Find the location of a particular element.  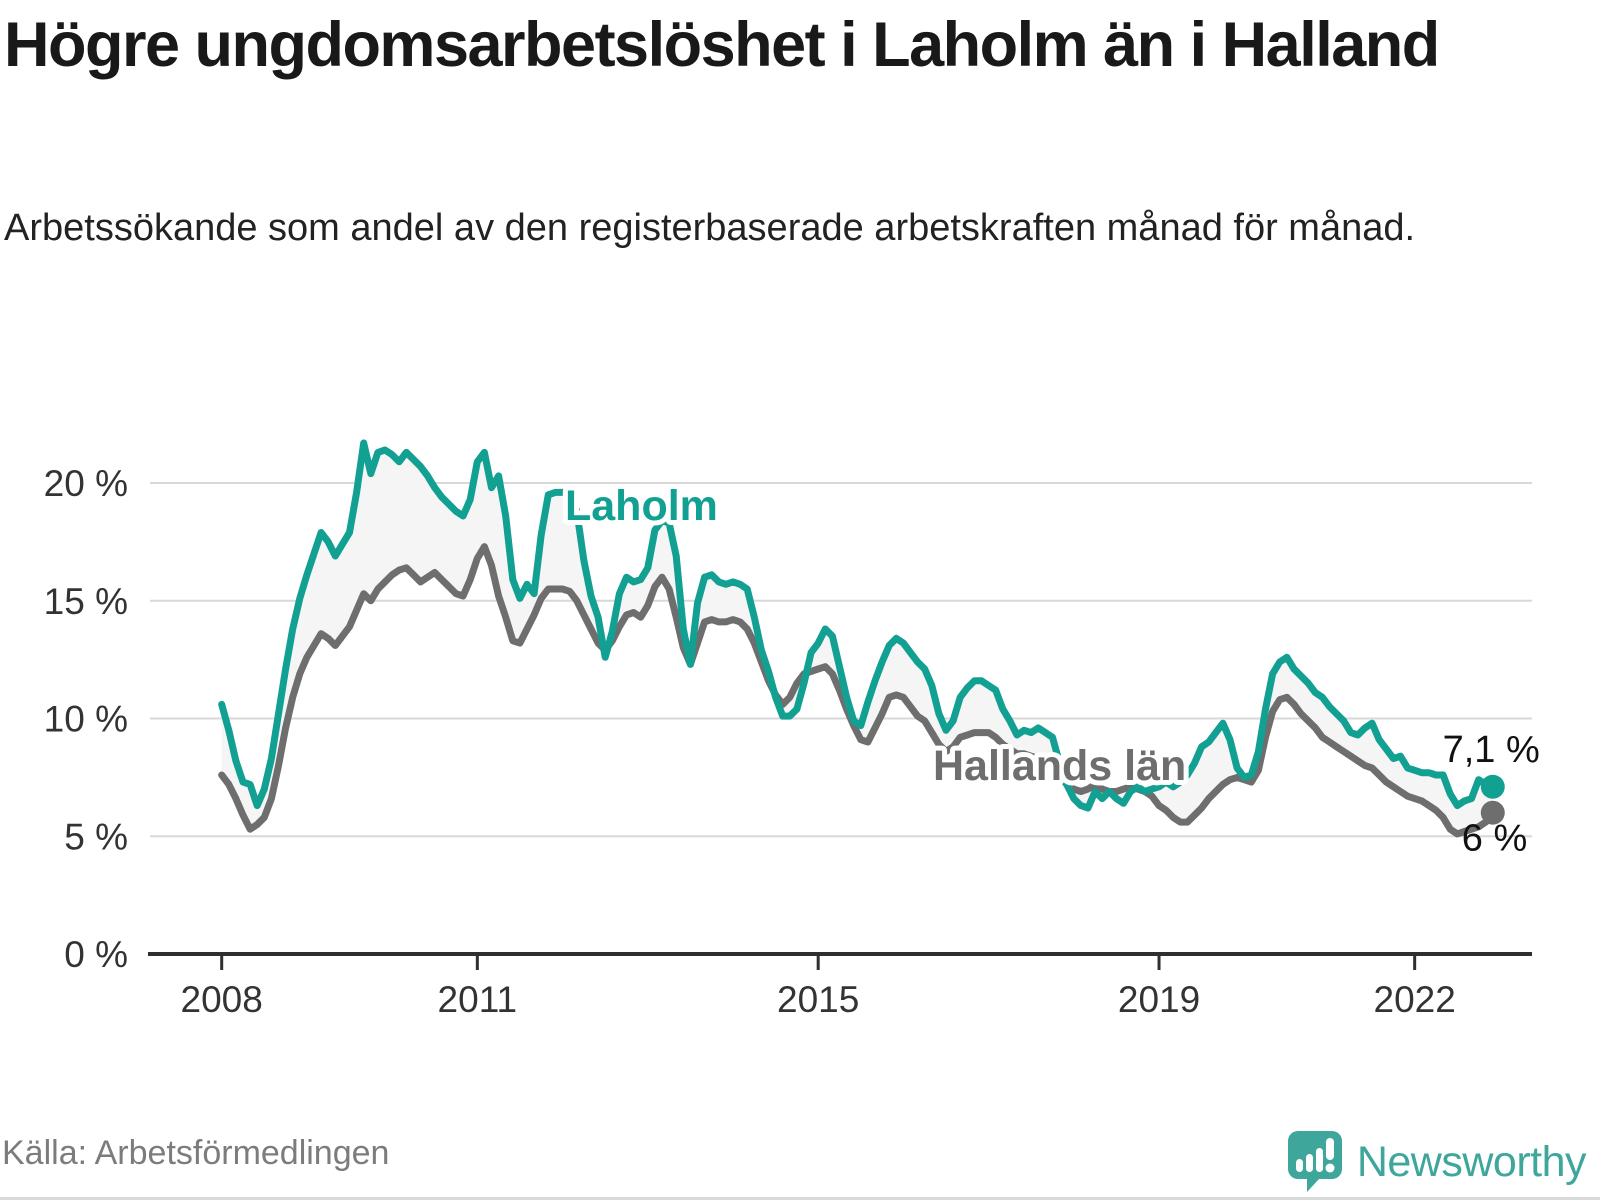

y-tick-label: 10 % is located at coordinates (86, 719).